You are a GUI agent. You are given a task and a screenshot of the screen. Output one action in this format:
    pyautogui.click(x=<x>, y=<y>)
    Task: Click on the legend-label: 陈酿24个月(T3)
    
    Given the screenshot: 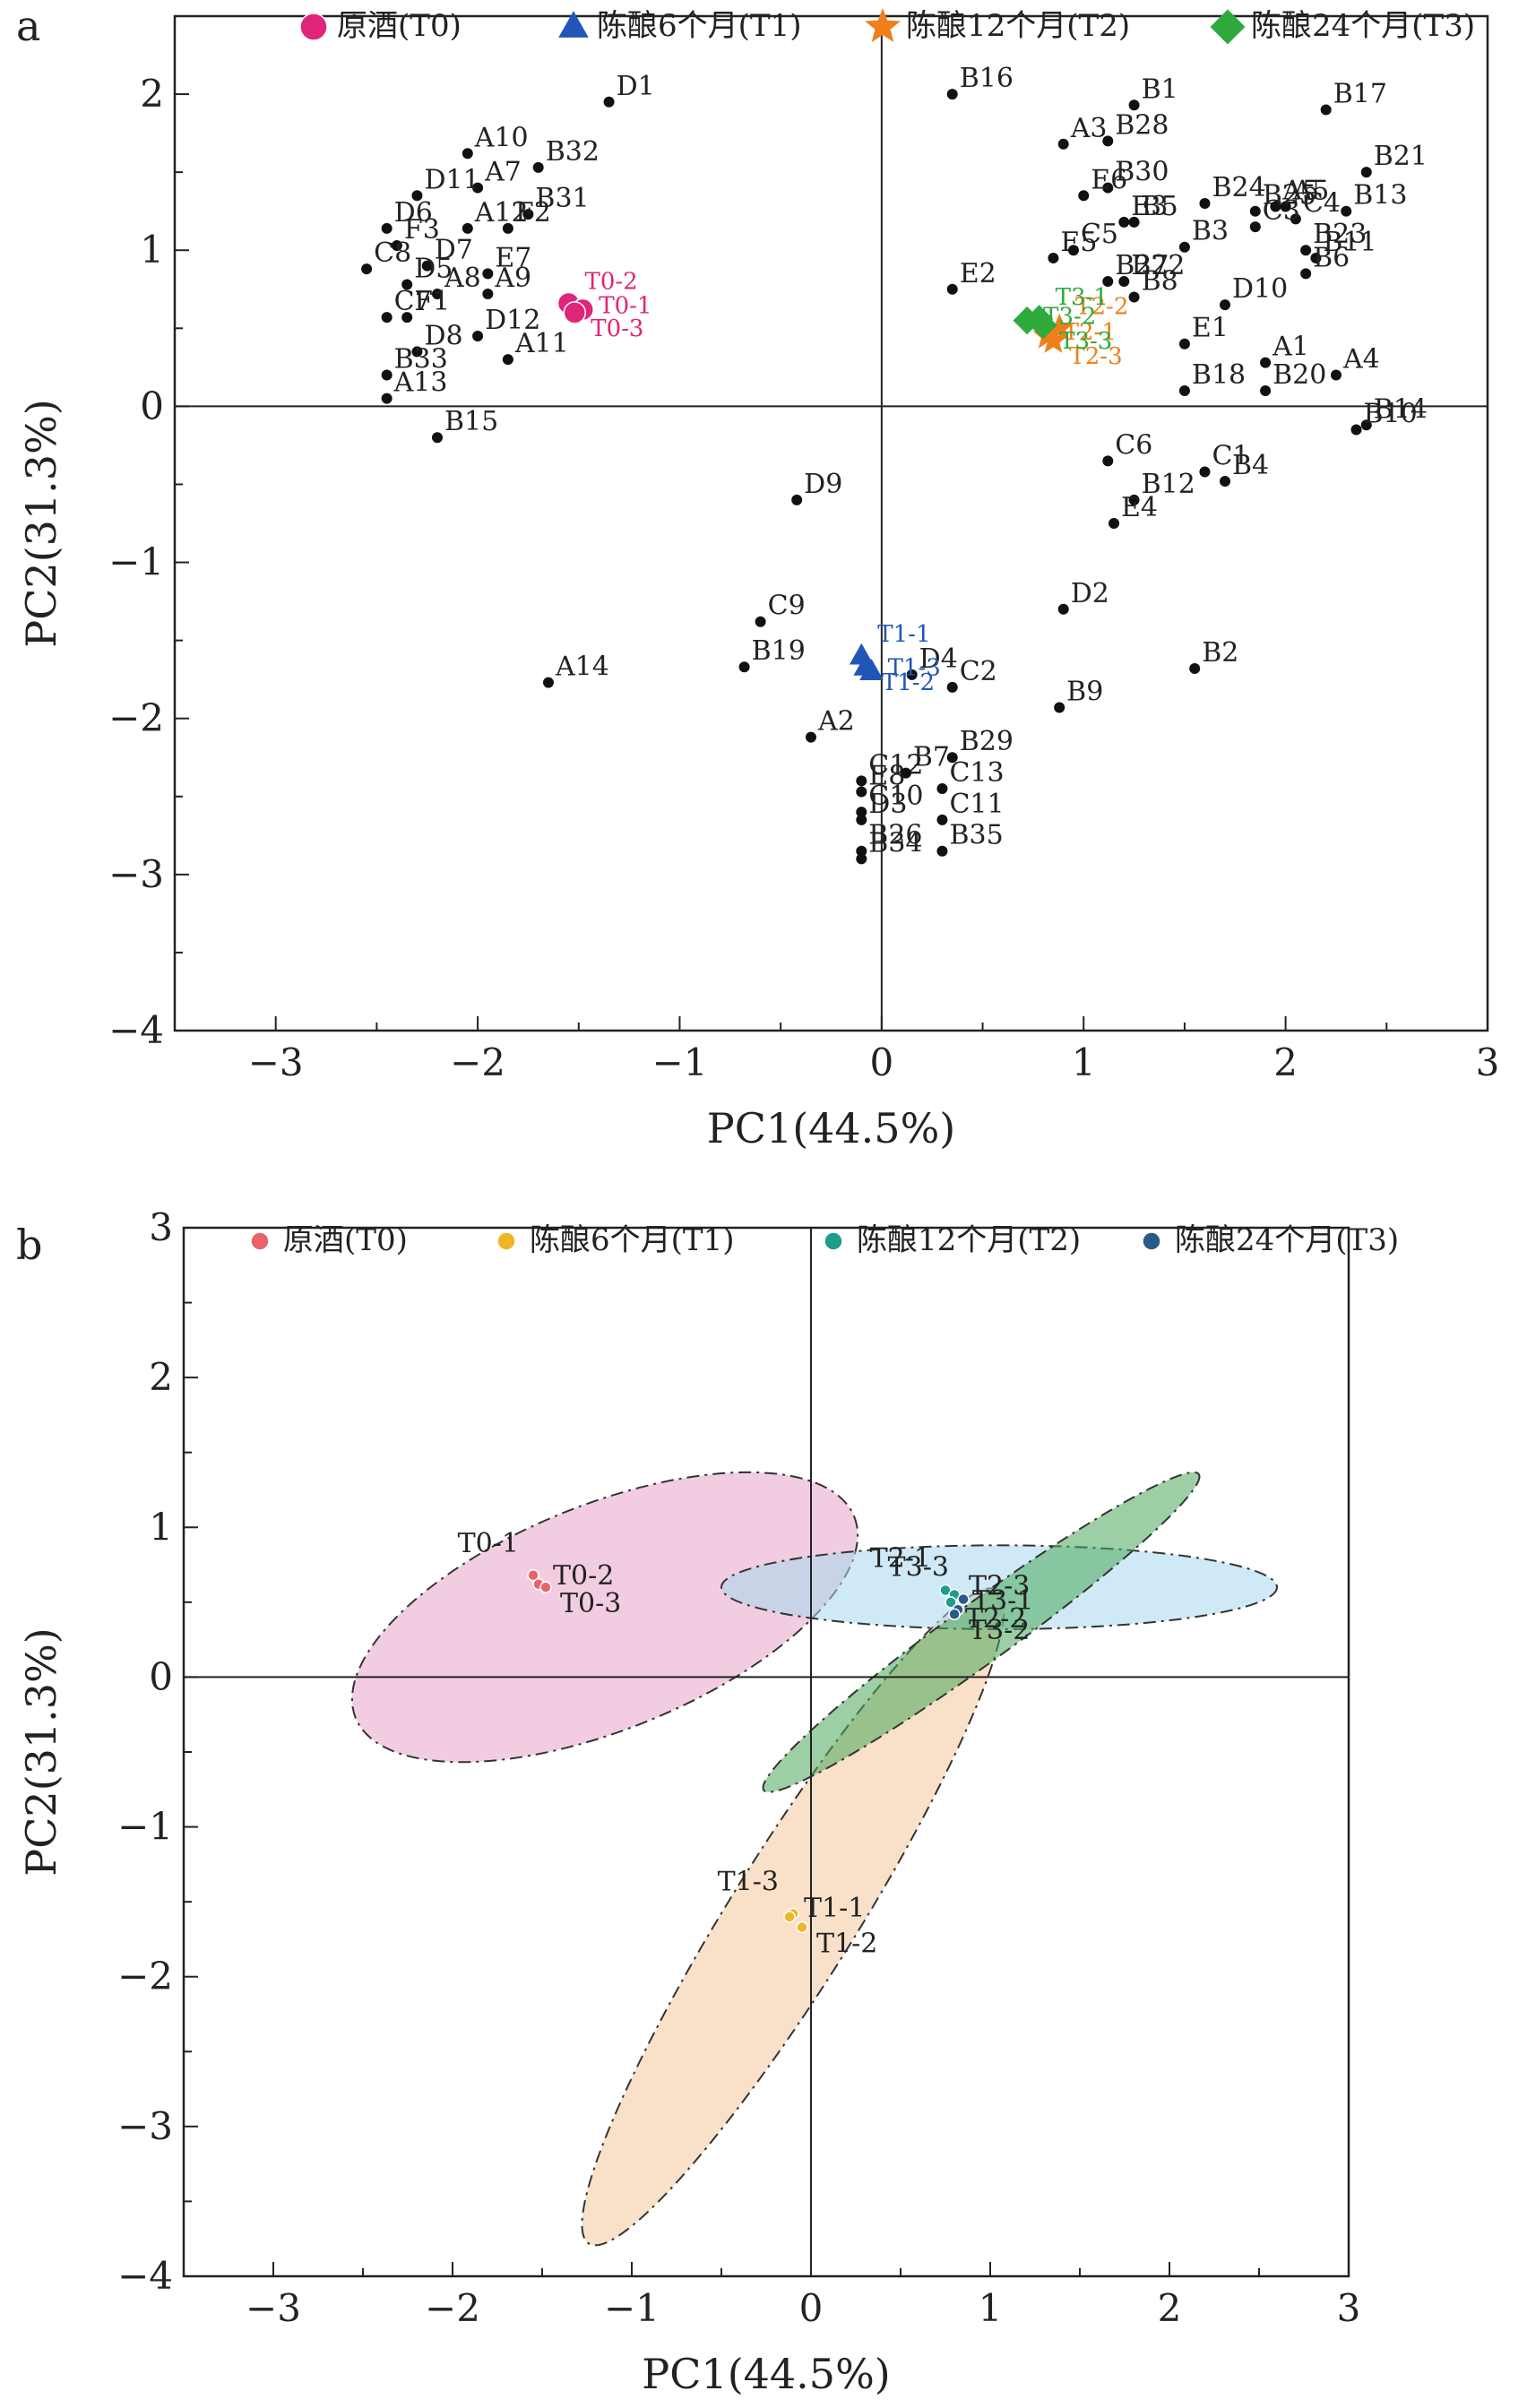 What is the action you would take?
    pyautogui.click(x=1363, y=26)
    